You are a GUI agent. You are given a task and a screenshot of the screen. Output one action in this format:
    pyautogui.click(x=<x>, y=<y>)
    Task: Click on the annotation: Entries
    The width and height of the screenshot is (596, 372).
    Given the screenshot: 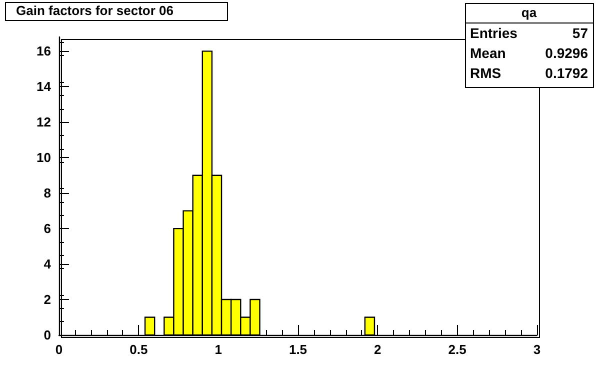 What is the action you would take?
    pyautogui.click(x=494, y=33)
    